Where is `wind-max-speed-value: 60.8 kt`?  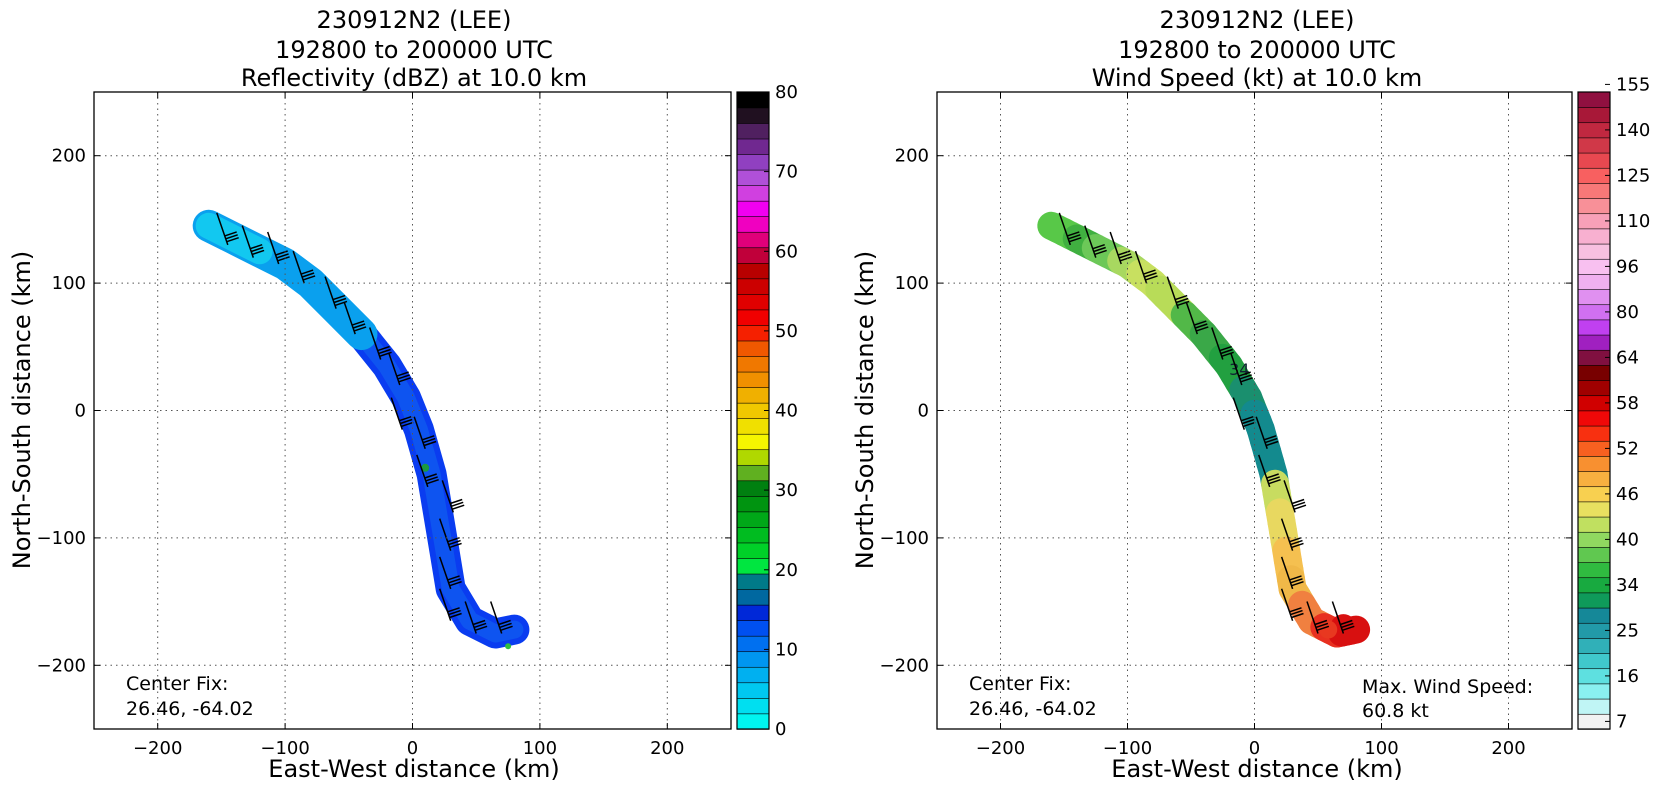 wind-max-speed-value: 60.8 kt is located at coordinates (1395, 711).